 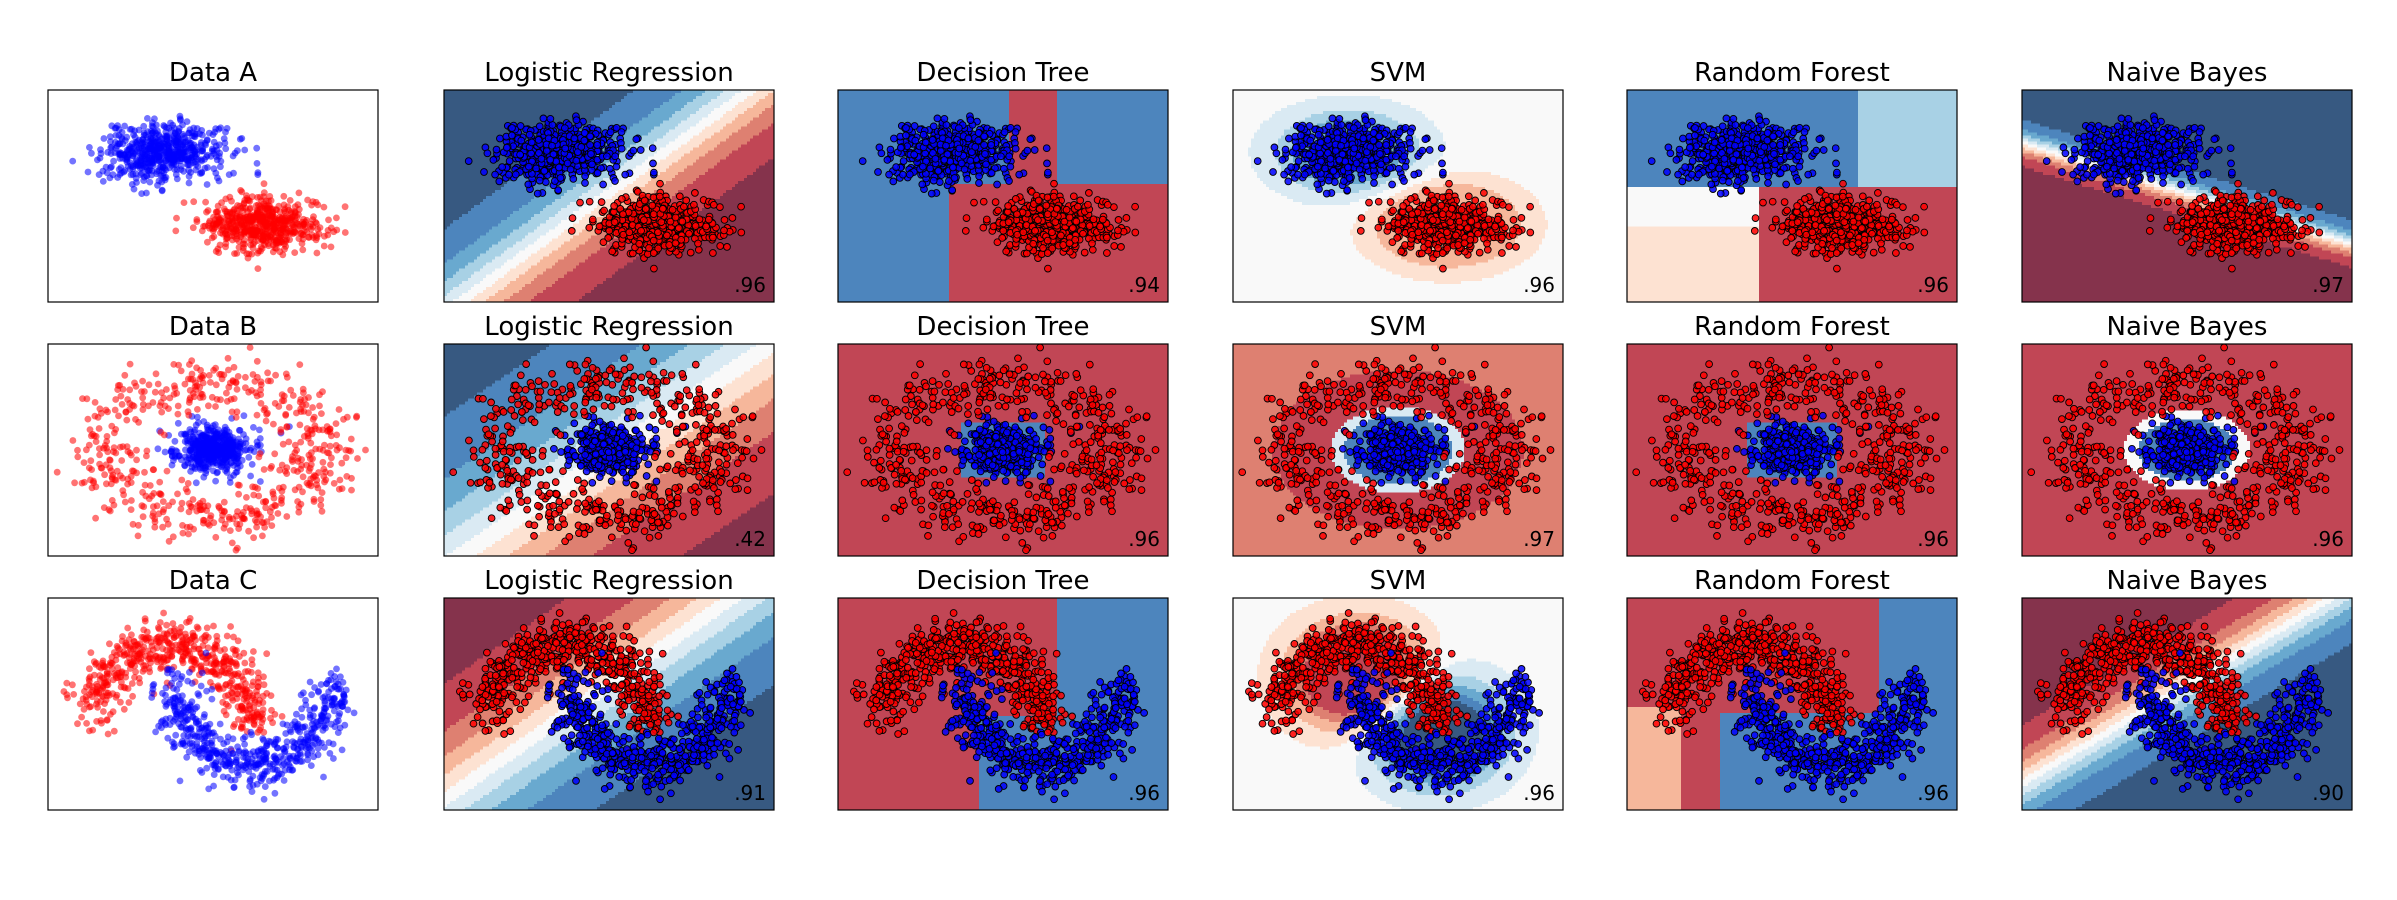 What do you see at coordinates (213, 196) in the screenshot?
I see `plot-background` at bounding box center [213, 196].